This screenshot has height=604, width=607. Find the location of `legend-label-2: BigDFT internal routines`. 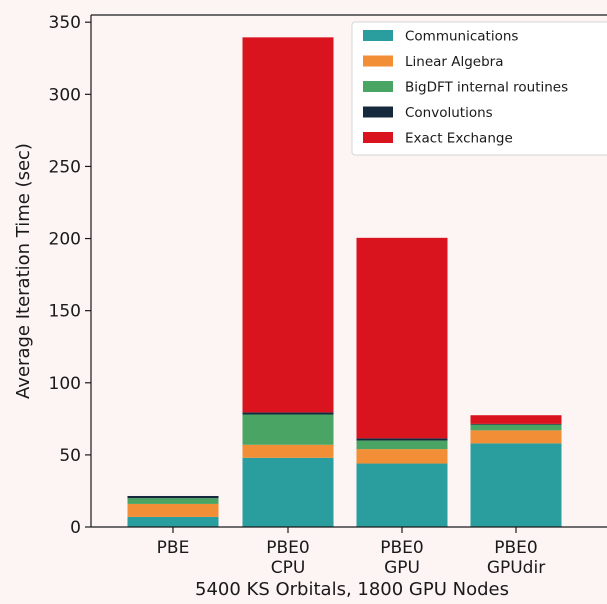

legend-label-2: BigDFT internal routines is located at coordinates (486, 88).